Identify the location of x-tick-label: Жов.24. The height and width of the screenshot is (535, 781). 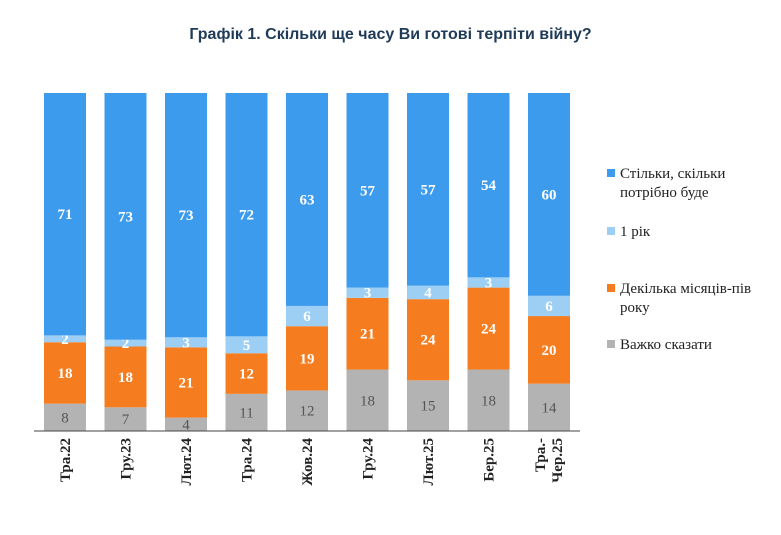
(308, 462).